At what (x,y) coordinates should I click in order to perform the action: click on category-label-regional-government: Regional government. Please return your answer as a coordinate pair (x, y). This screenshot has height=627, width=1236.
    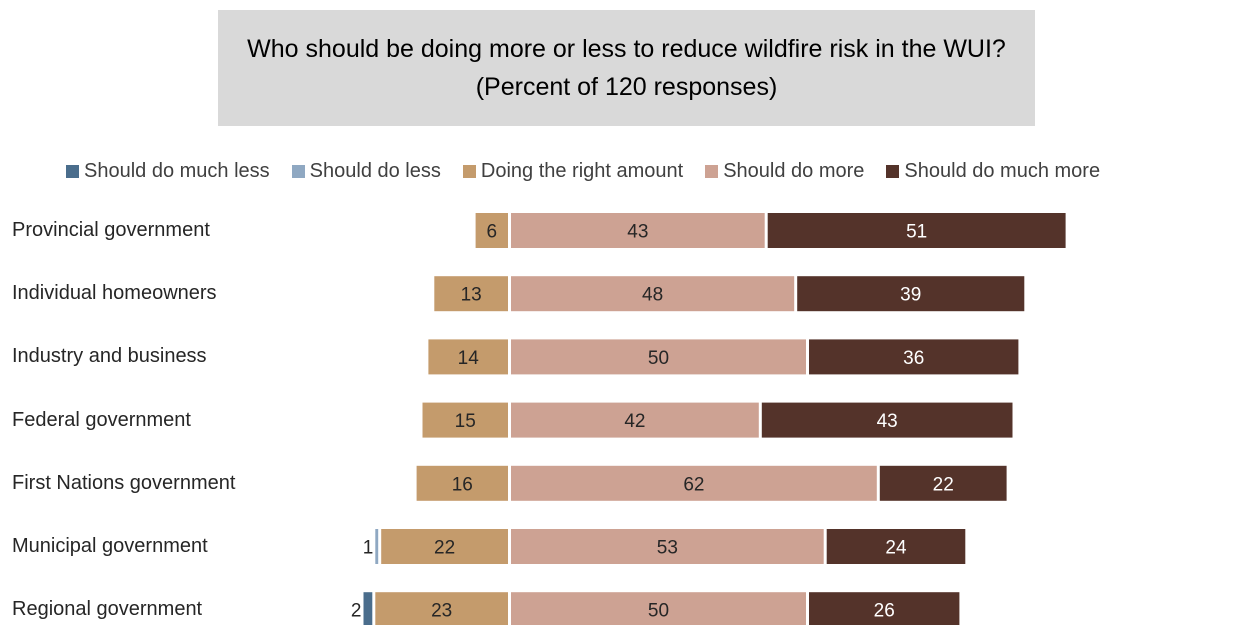
    Looking at the image, I should click on (107, 609).